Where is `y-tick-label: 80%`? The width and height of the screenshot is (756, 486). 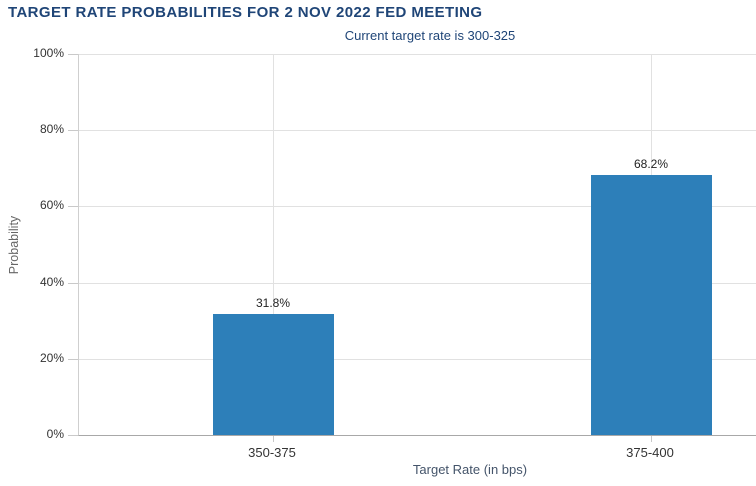 y-tick-label: 80% is located at coordinates (51, 129).